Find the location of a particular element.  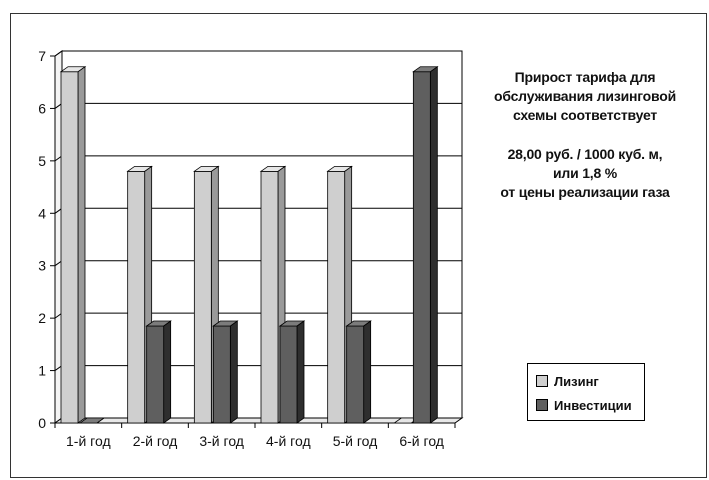

gridline is located at coordinates (258, 53).